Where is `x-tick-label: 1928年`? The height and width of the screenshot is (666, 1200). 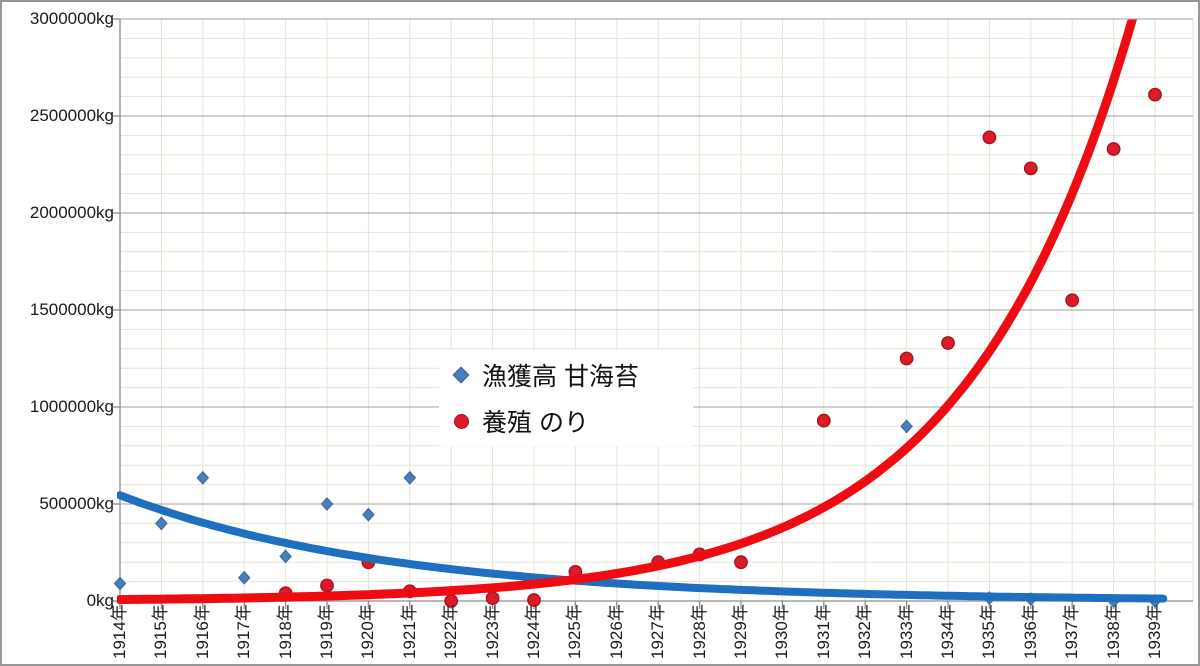
x-tick-label: 1928年 is located at coordinates (699, 631).